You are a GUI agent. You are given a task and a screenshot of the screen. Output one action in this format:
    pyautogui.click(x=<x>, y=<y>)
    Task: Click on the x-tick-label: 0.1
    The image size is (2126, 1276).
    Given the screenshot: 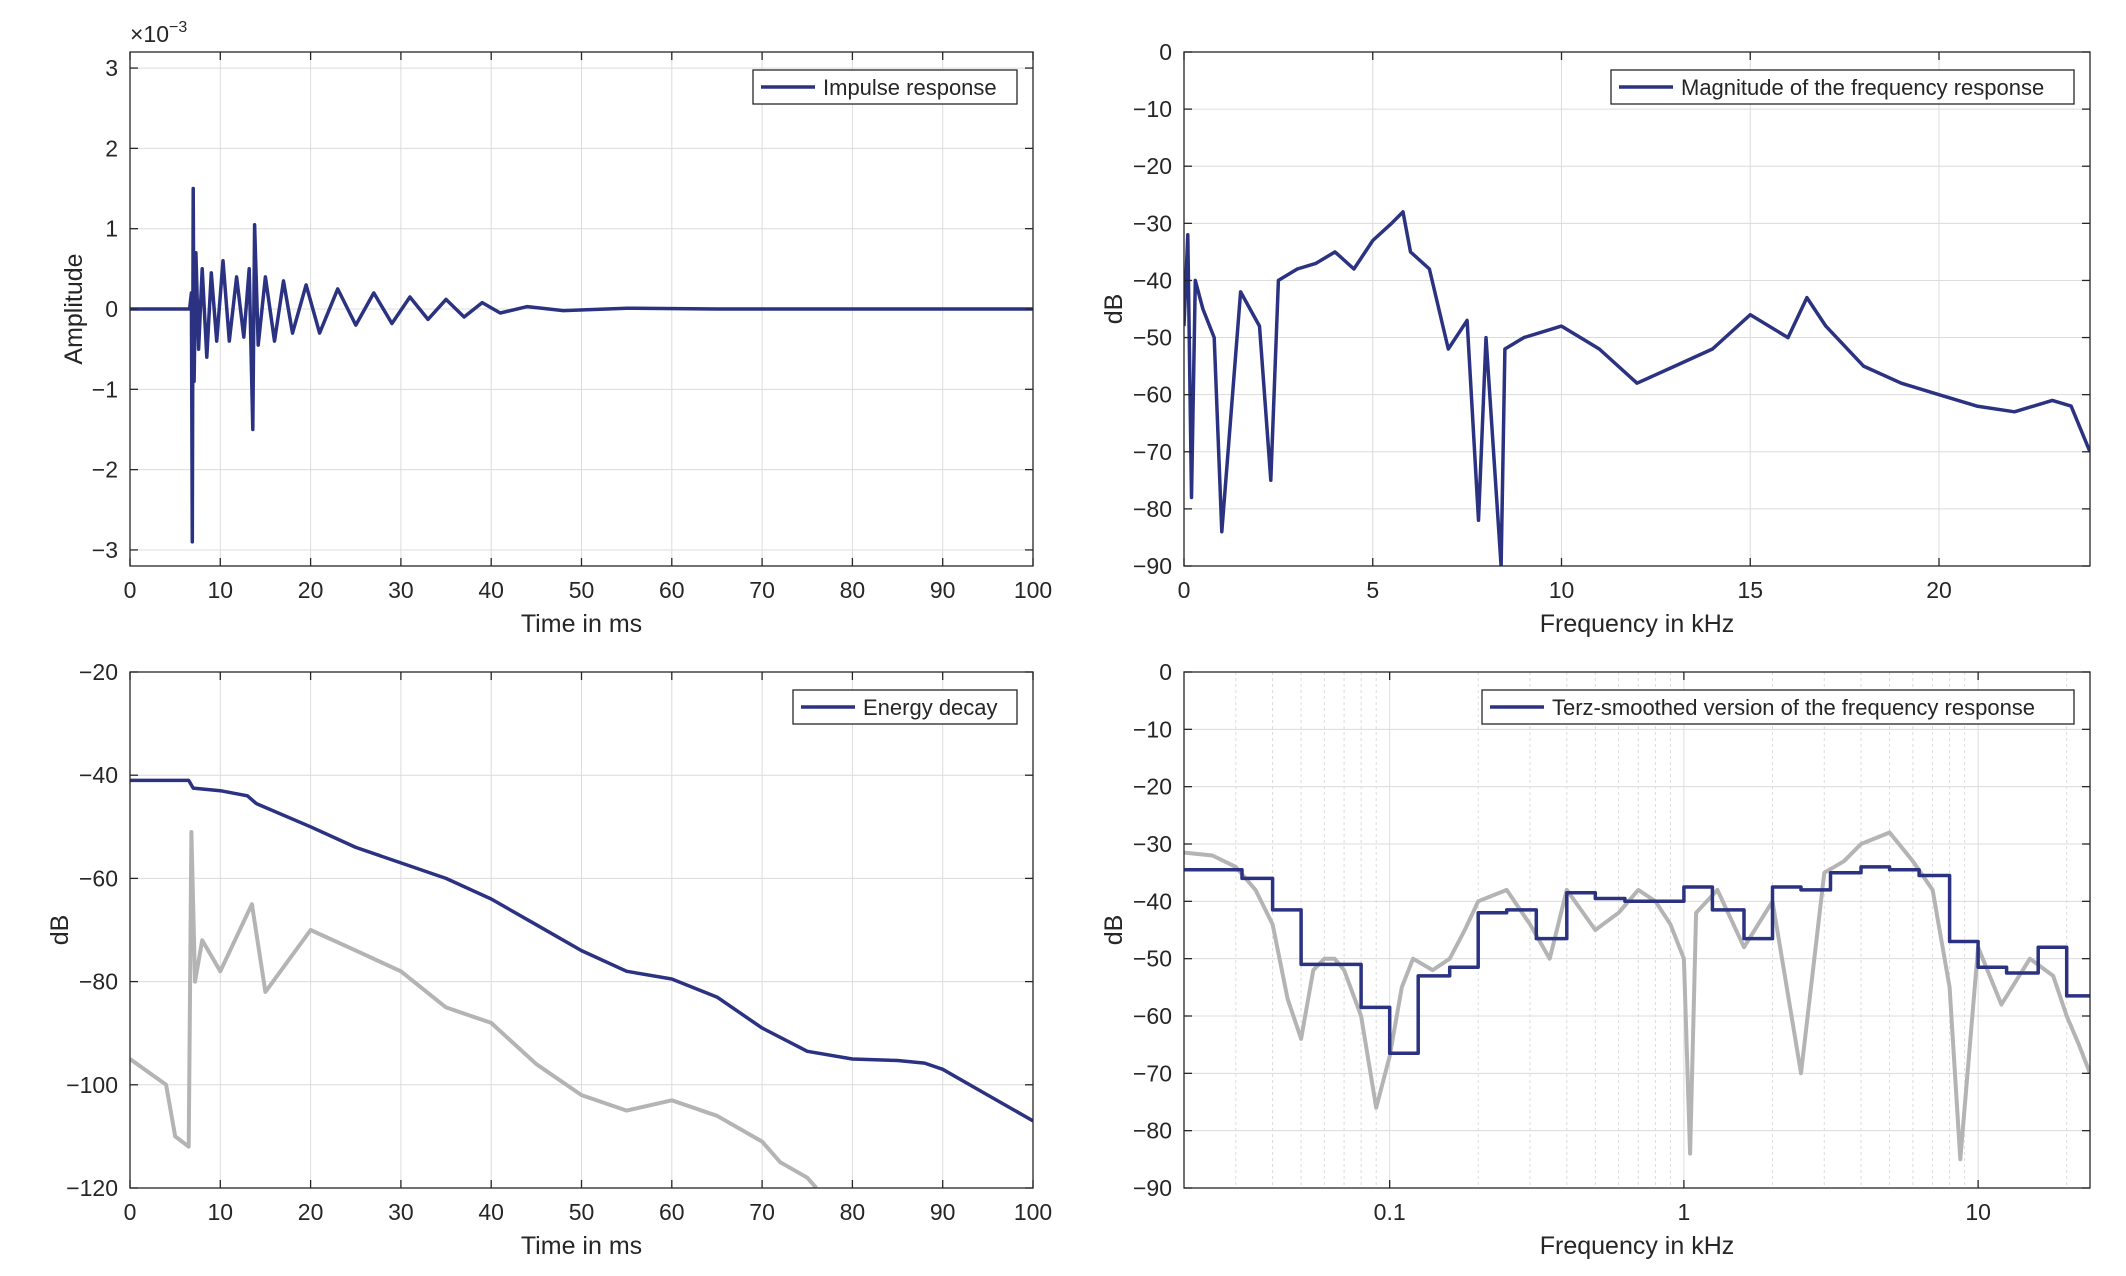 What is the action you would take?
    pyautogui.click(x=1390, y=1212)
    